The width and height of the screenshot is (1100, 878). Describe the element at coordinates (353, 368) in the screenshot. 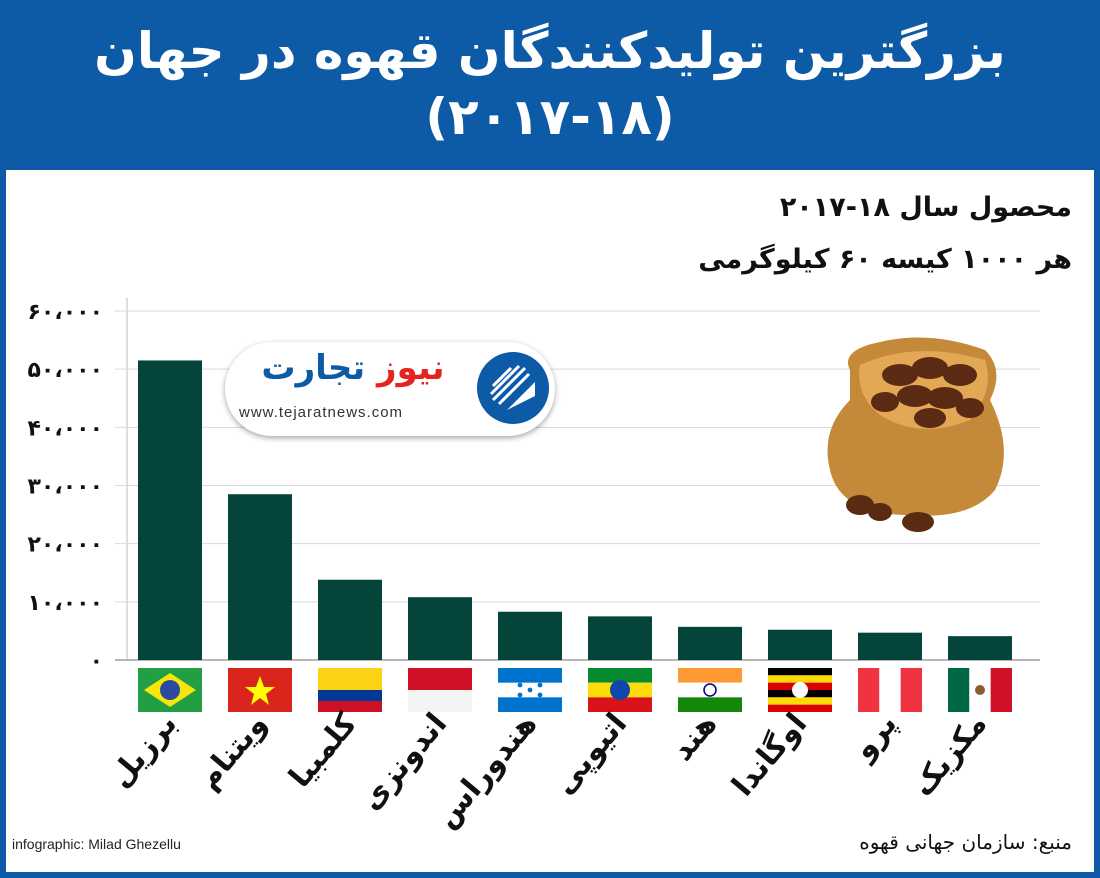

I see `logo-wordmark: نیوز تجارت` at that location.